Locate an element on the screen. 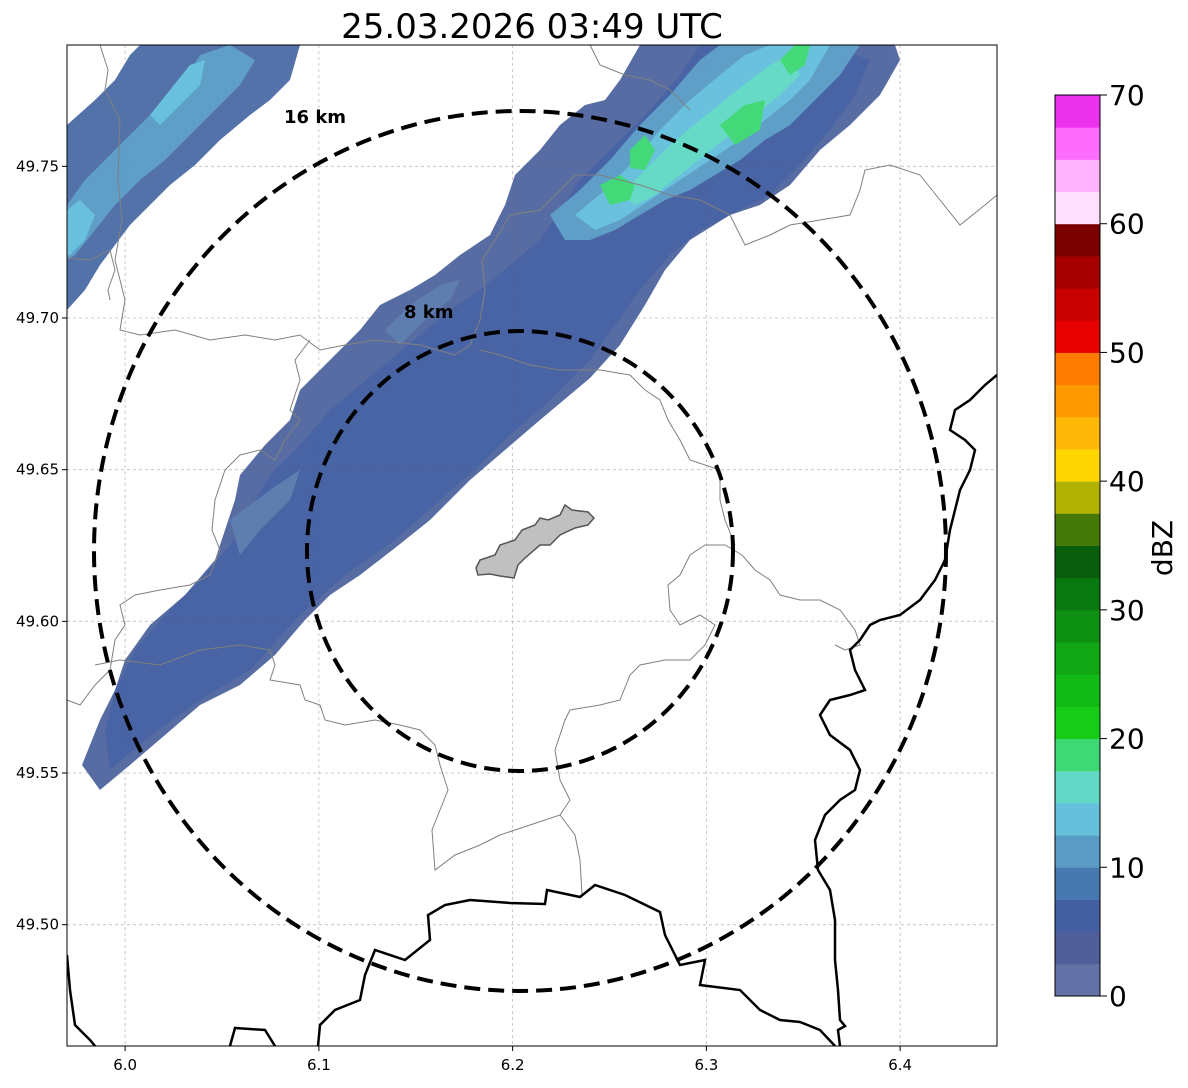  range-ring-label-16km: 16 km is located at coordinates (315, 117).